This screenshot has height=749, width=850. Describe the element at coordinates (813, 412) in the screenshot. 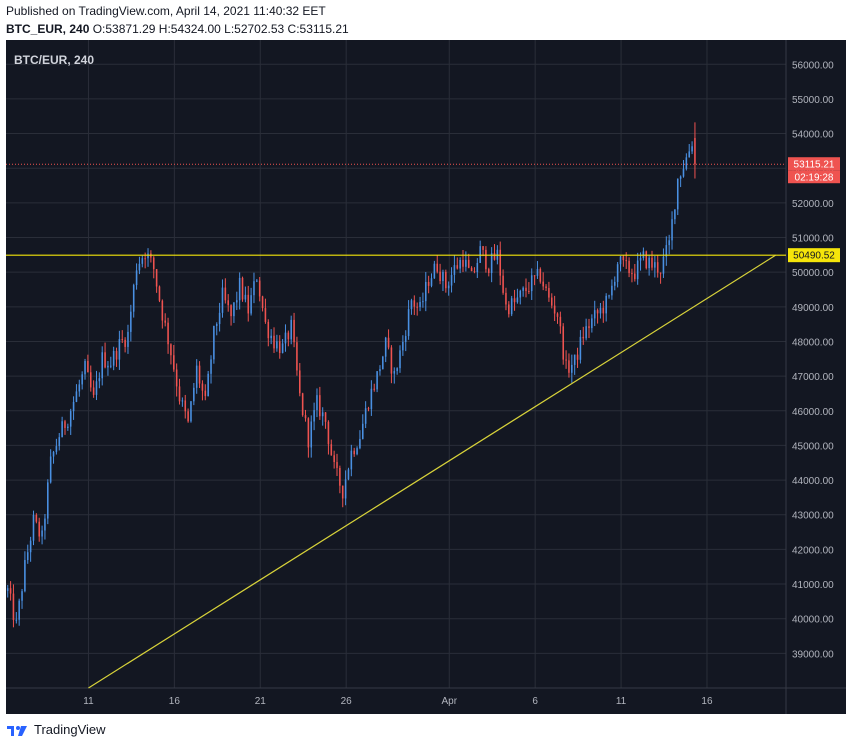

I see `y-tick-label: 46000.00` at that location.